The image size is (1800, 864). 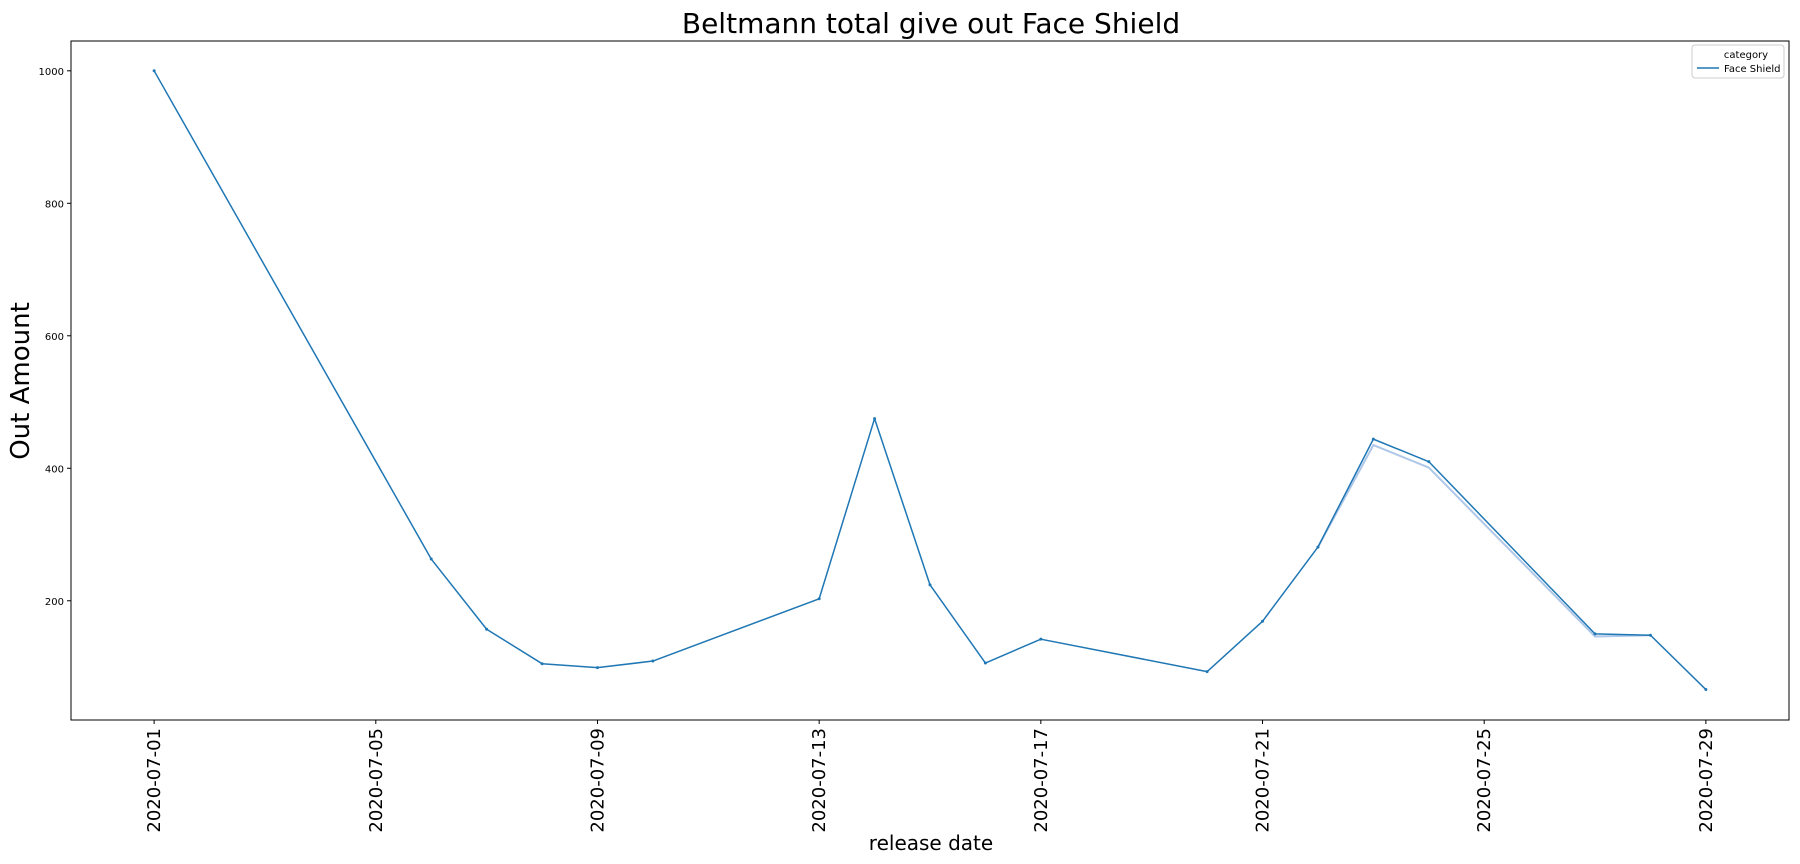 I want to click on x-tick-label: 2020-07-17, so click(x=1041, y=780).